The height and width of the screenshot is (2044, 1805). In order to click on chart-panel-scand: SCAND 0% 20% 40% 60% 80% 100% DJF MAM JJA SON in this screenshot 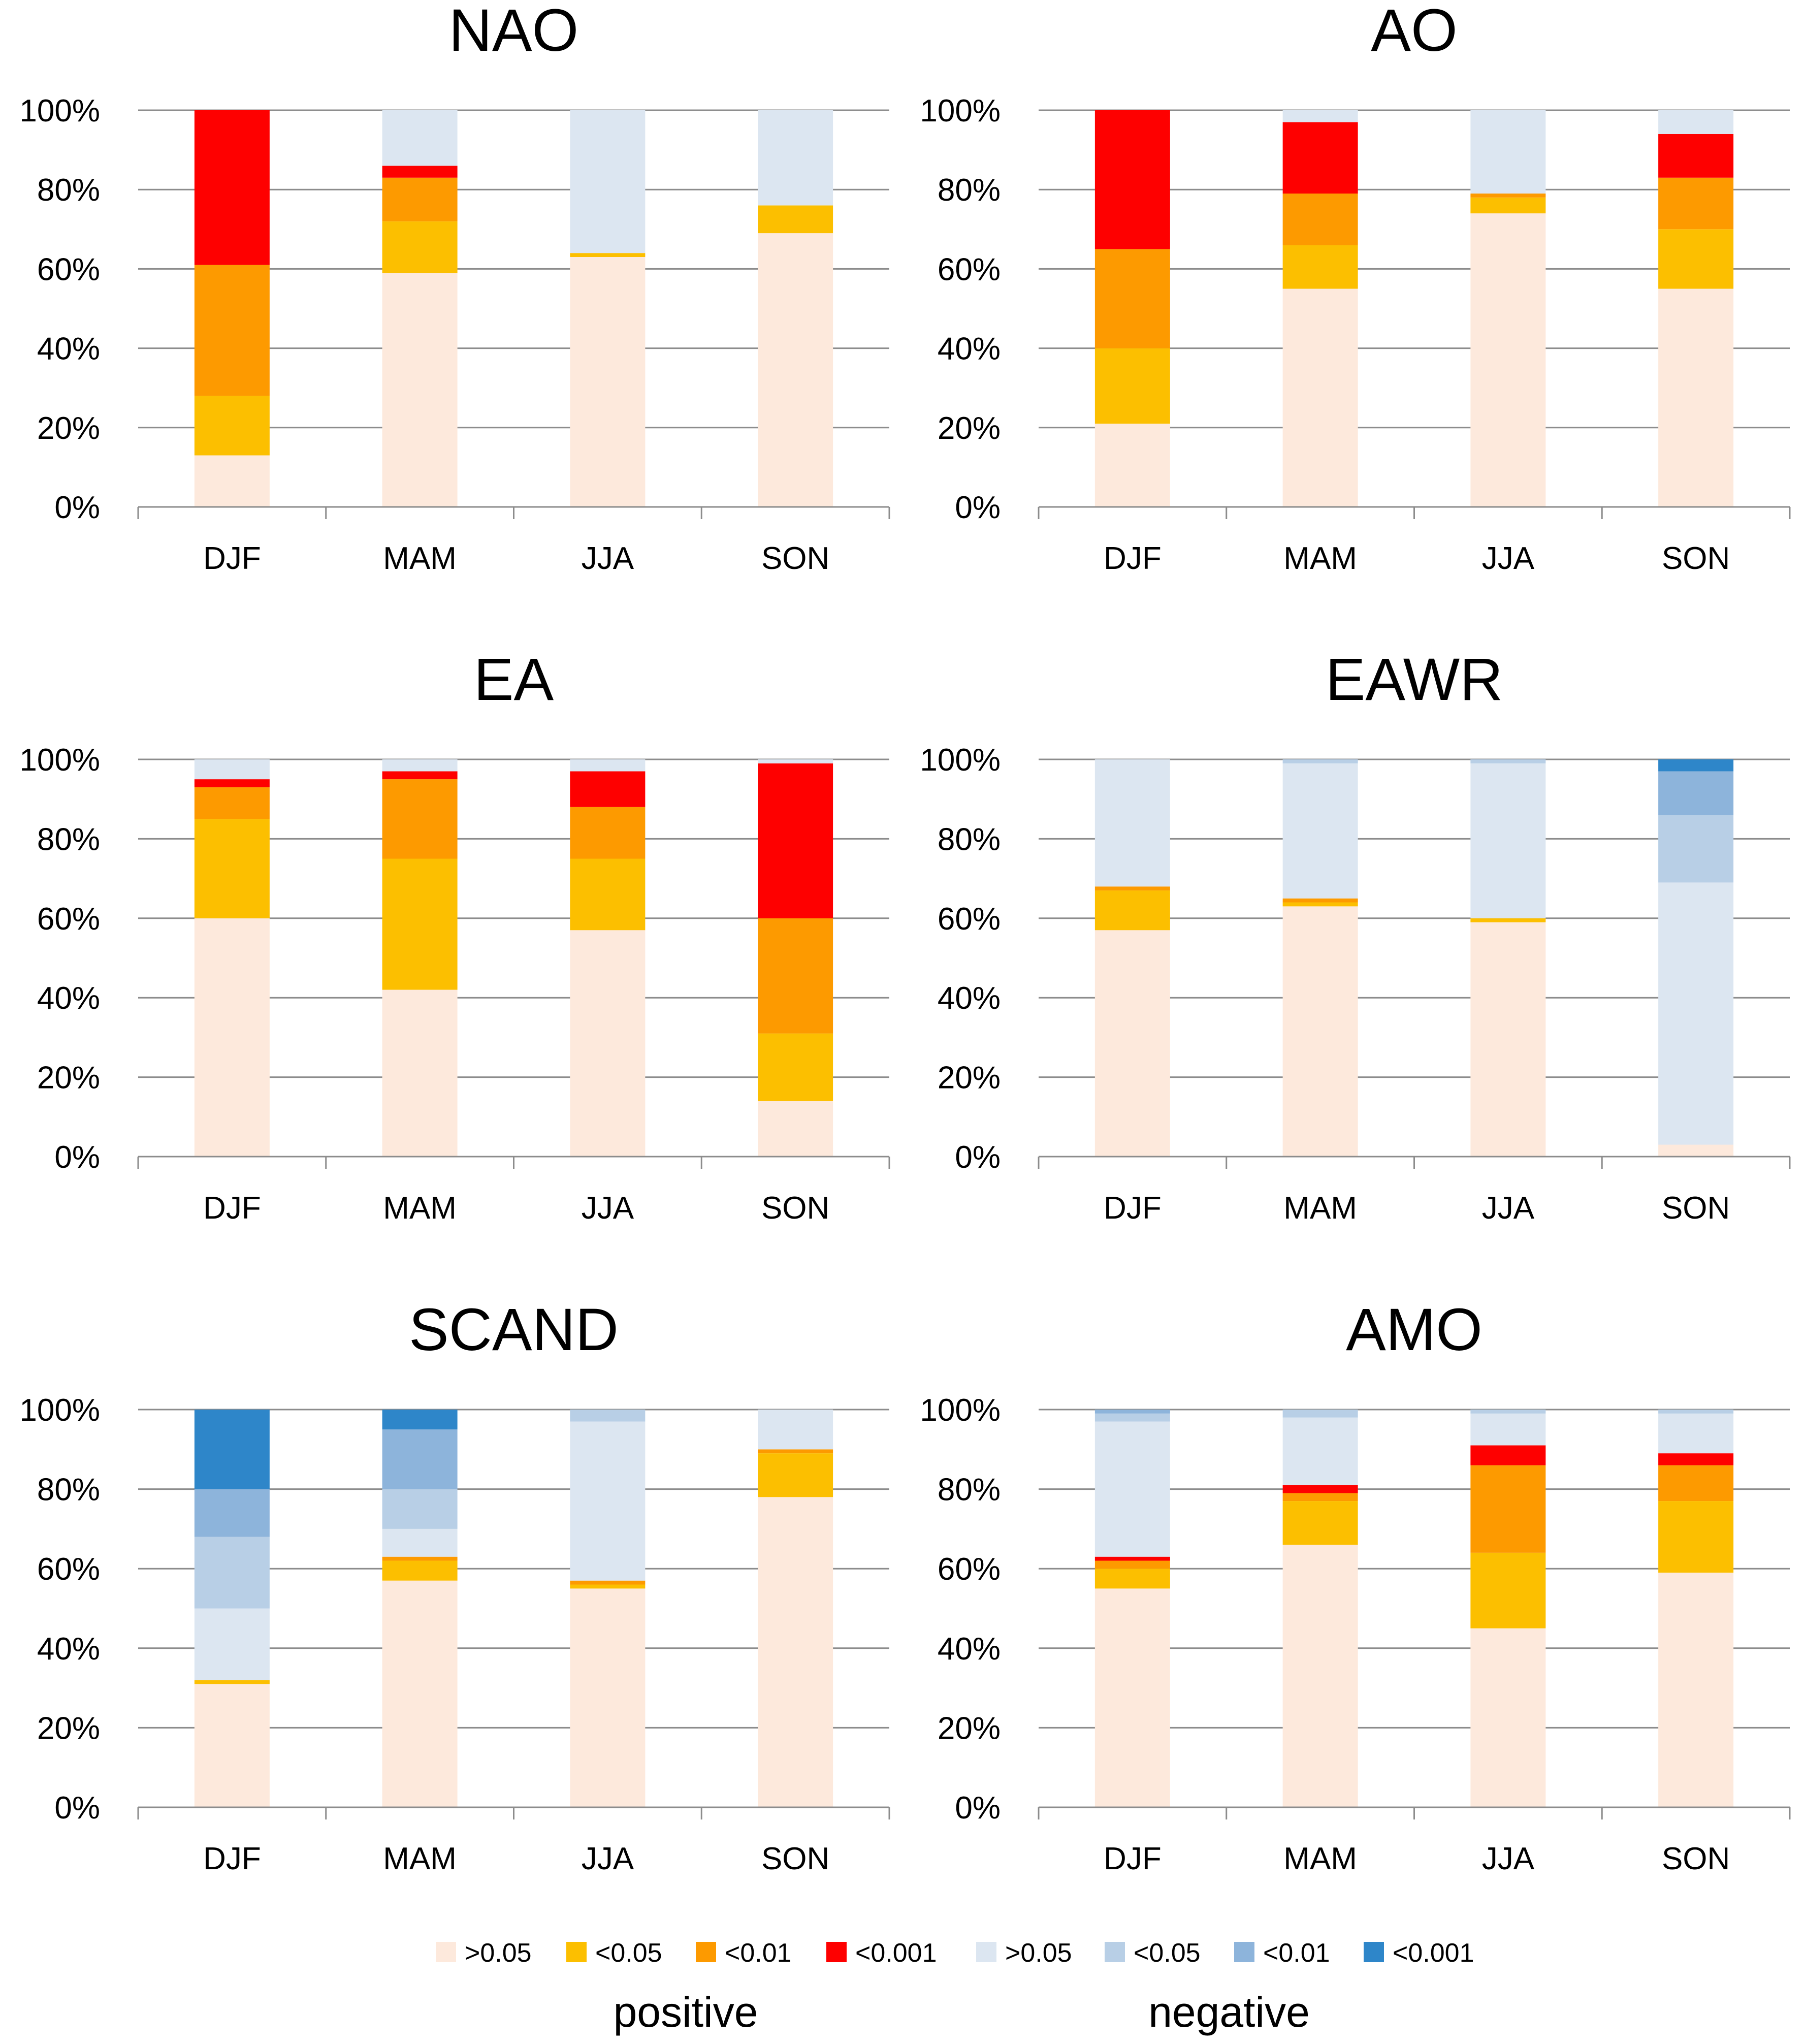, I will do `click(455, 1586)`.